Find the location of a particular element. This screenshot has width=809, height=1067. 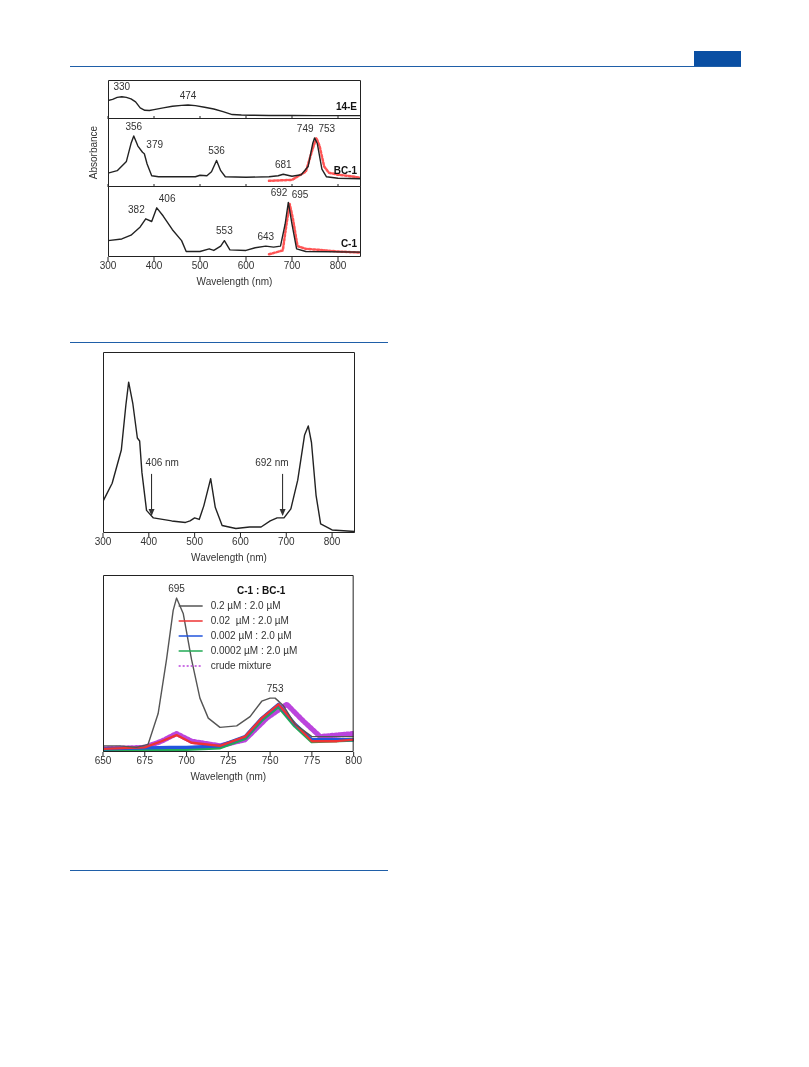

series-label: BC-1 is located at coordinates (345, 170).